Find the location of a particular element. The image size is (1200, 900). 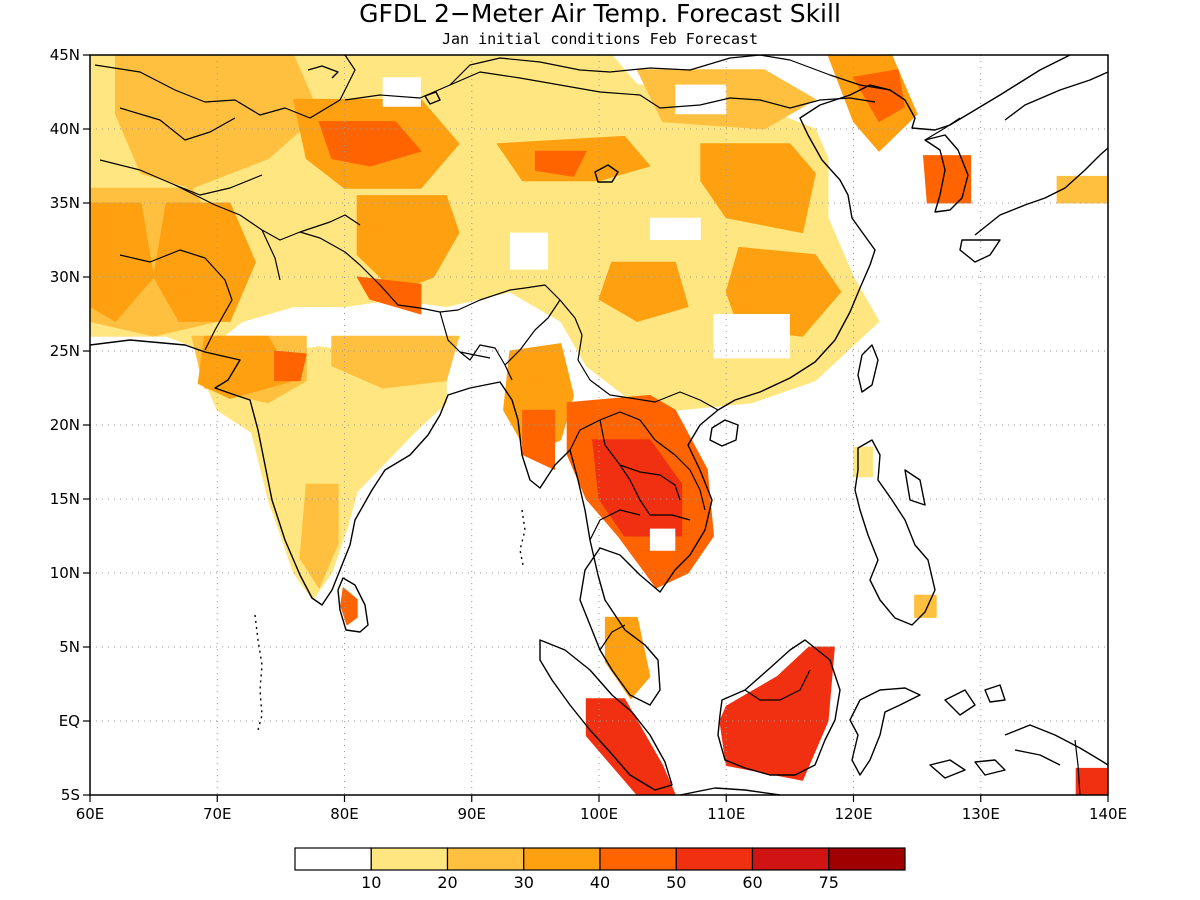

y-tick-label: 25N is located at coordinates (65, 351).